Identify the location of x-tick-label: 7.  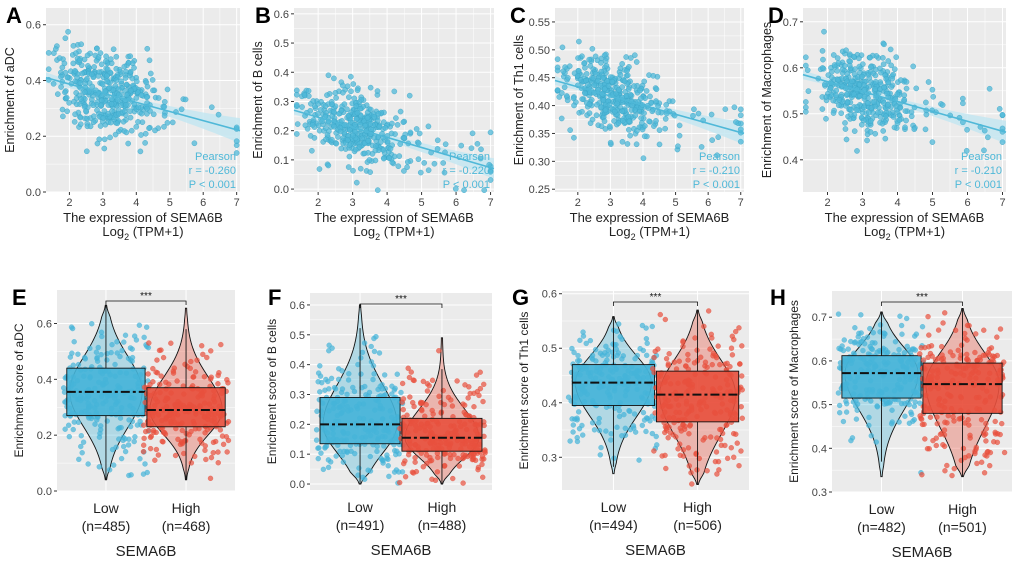
(741, 203).